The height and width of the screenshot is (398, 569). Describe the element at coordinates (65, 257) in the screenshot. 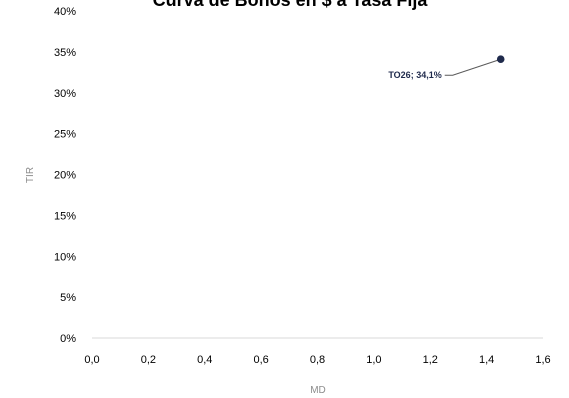

I see `y-tick-label: 10%` at that location.